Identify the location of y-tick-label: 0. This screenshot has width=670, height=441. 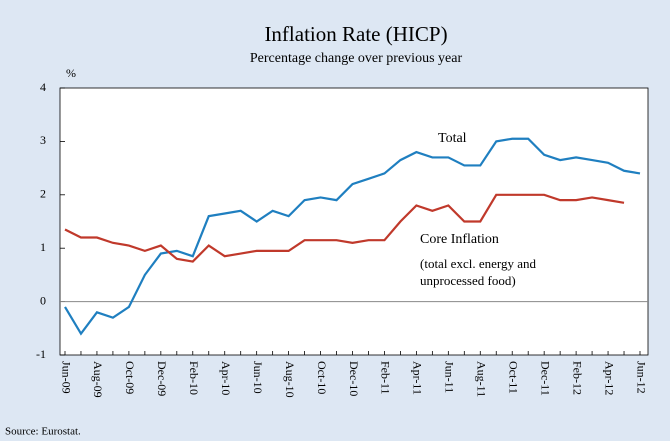
(43, 300).